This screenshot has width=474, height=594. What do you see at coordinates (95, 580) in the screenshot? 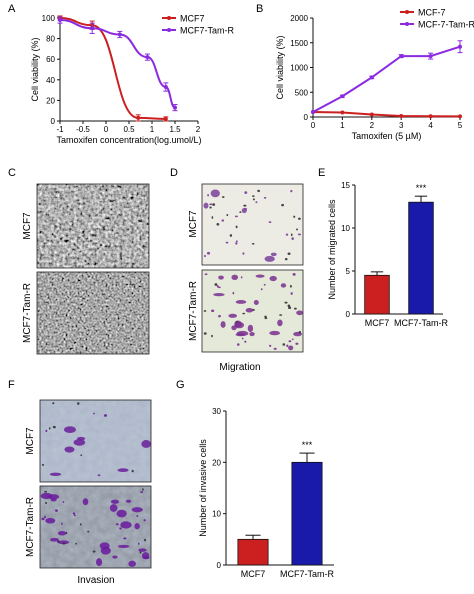
I see `invasion-caption: Invasion` at bounding box center [95, 580].